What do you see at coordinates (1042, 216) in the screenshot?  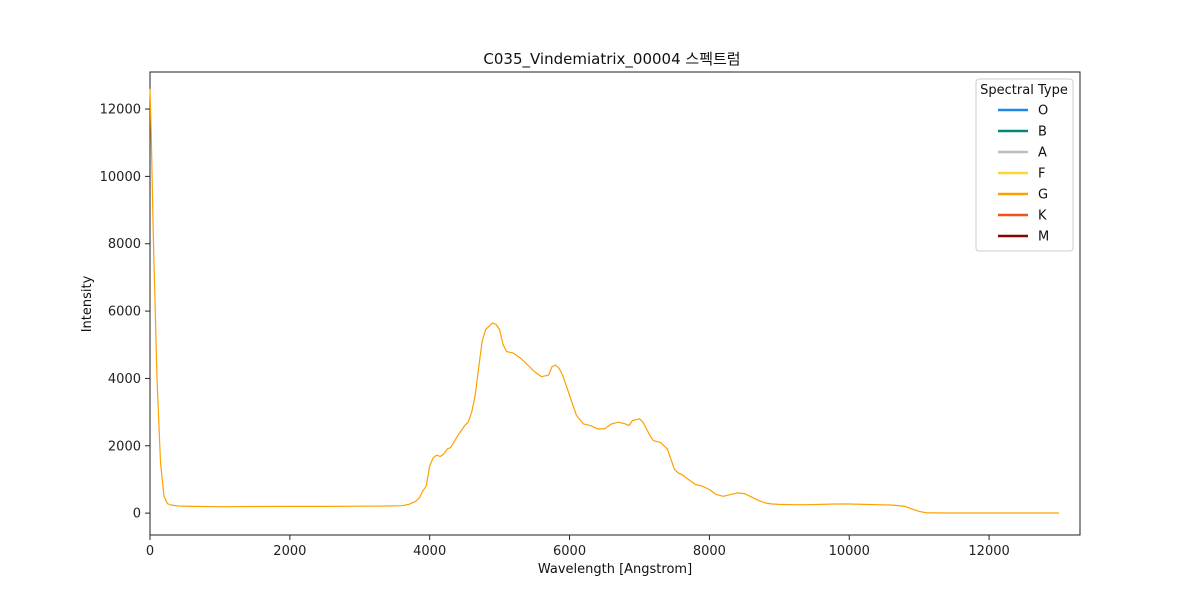 I see `legend-label-k: K` at bounding box center [1042, 216].